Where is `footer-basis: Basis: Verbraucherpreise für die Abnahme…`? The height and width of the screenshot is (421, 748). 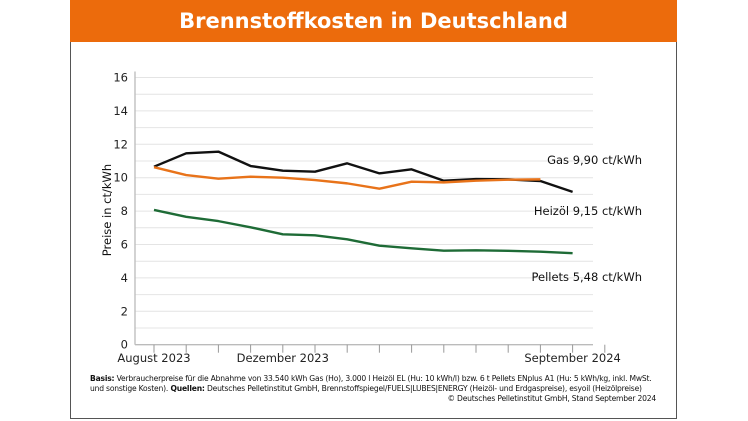 footer-basis: Basis: Verbraucherpreise für die Abnahme… is located at coordinates (373, 384).